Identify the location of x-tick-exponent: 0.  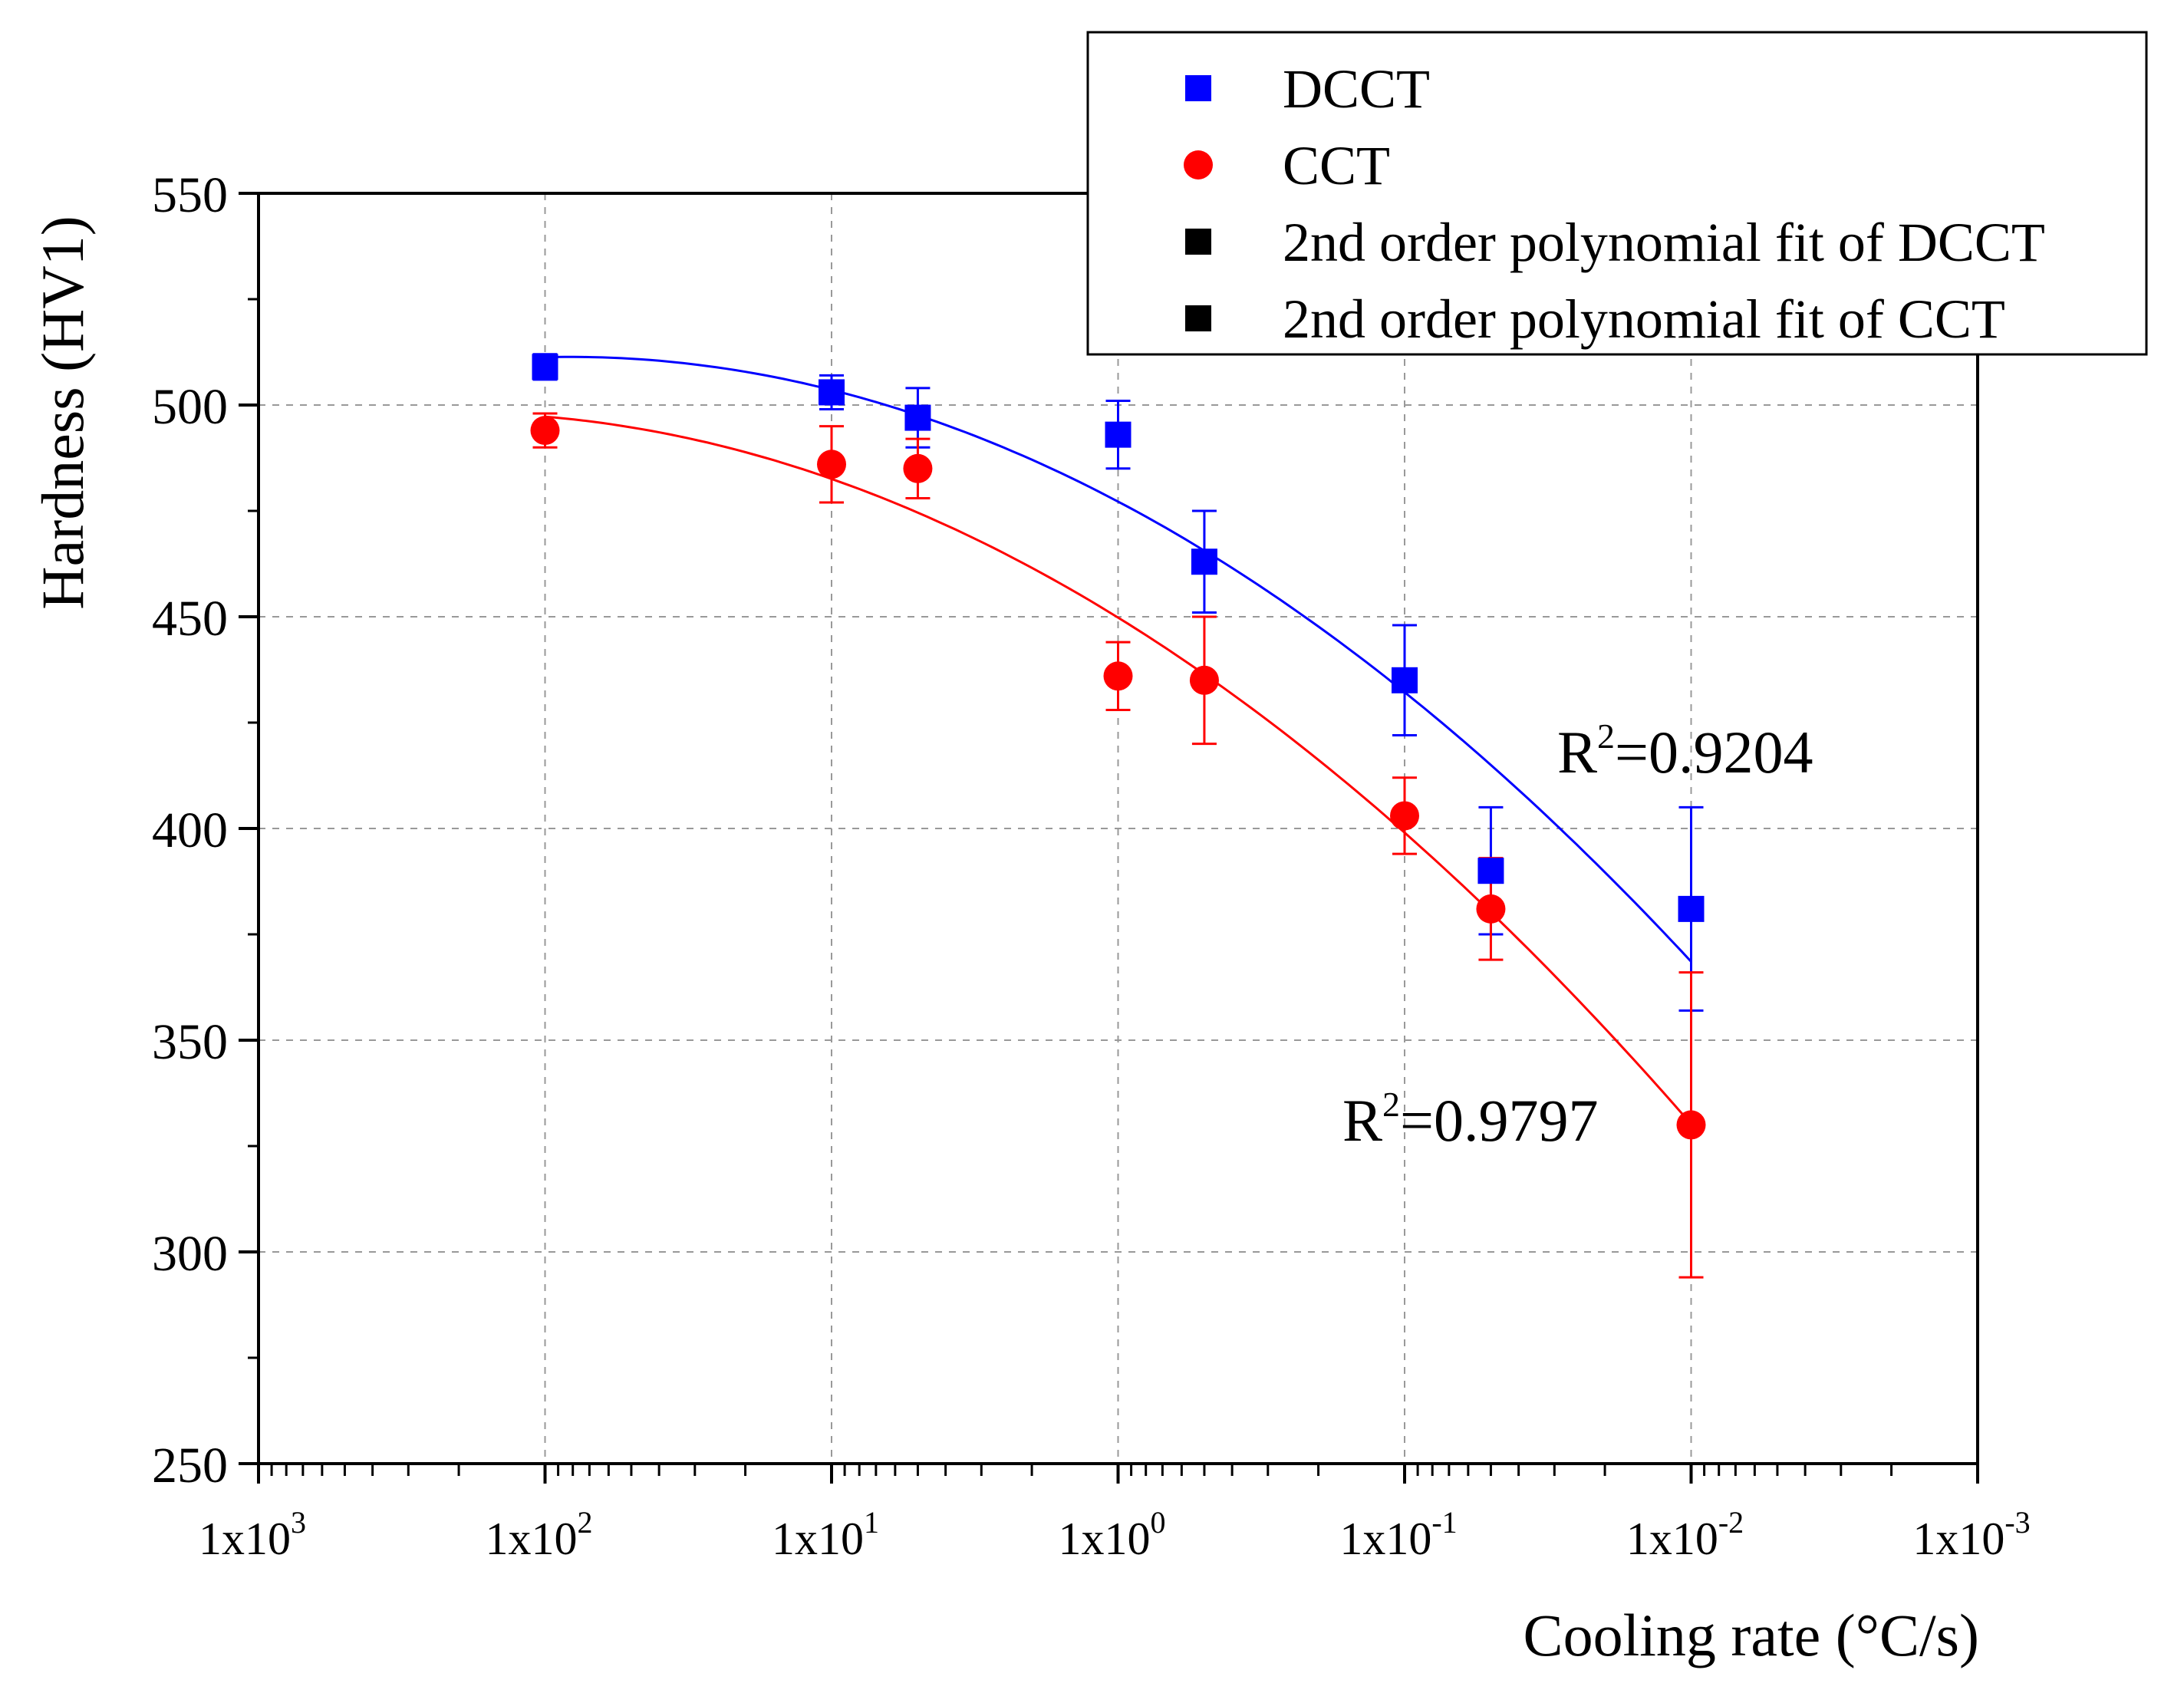
(1158, 1522).